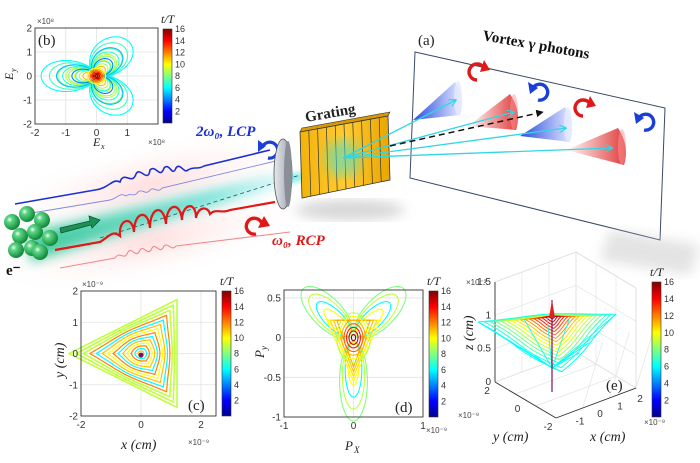  Describe the element at coordinates (80, 224) in the screenshot. I see `electron-direction-arrow` at that location.